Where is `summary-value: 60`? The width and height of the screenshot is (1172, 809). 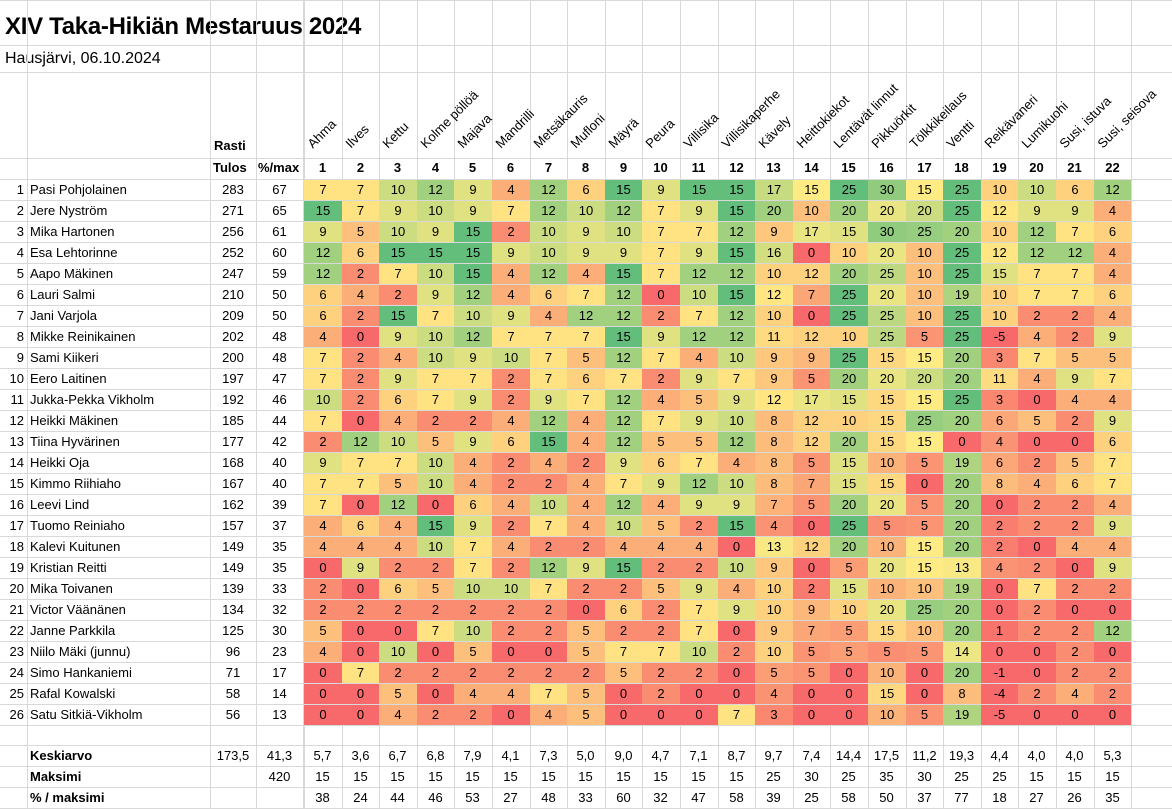
summary-value: 60 is located at coordinates (623, 797).